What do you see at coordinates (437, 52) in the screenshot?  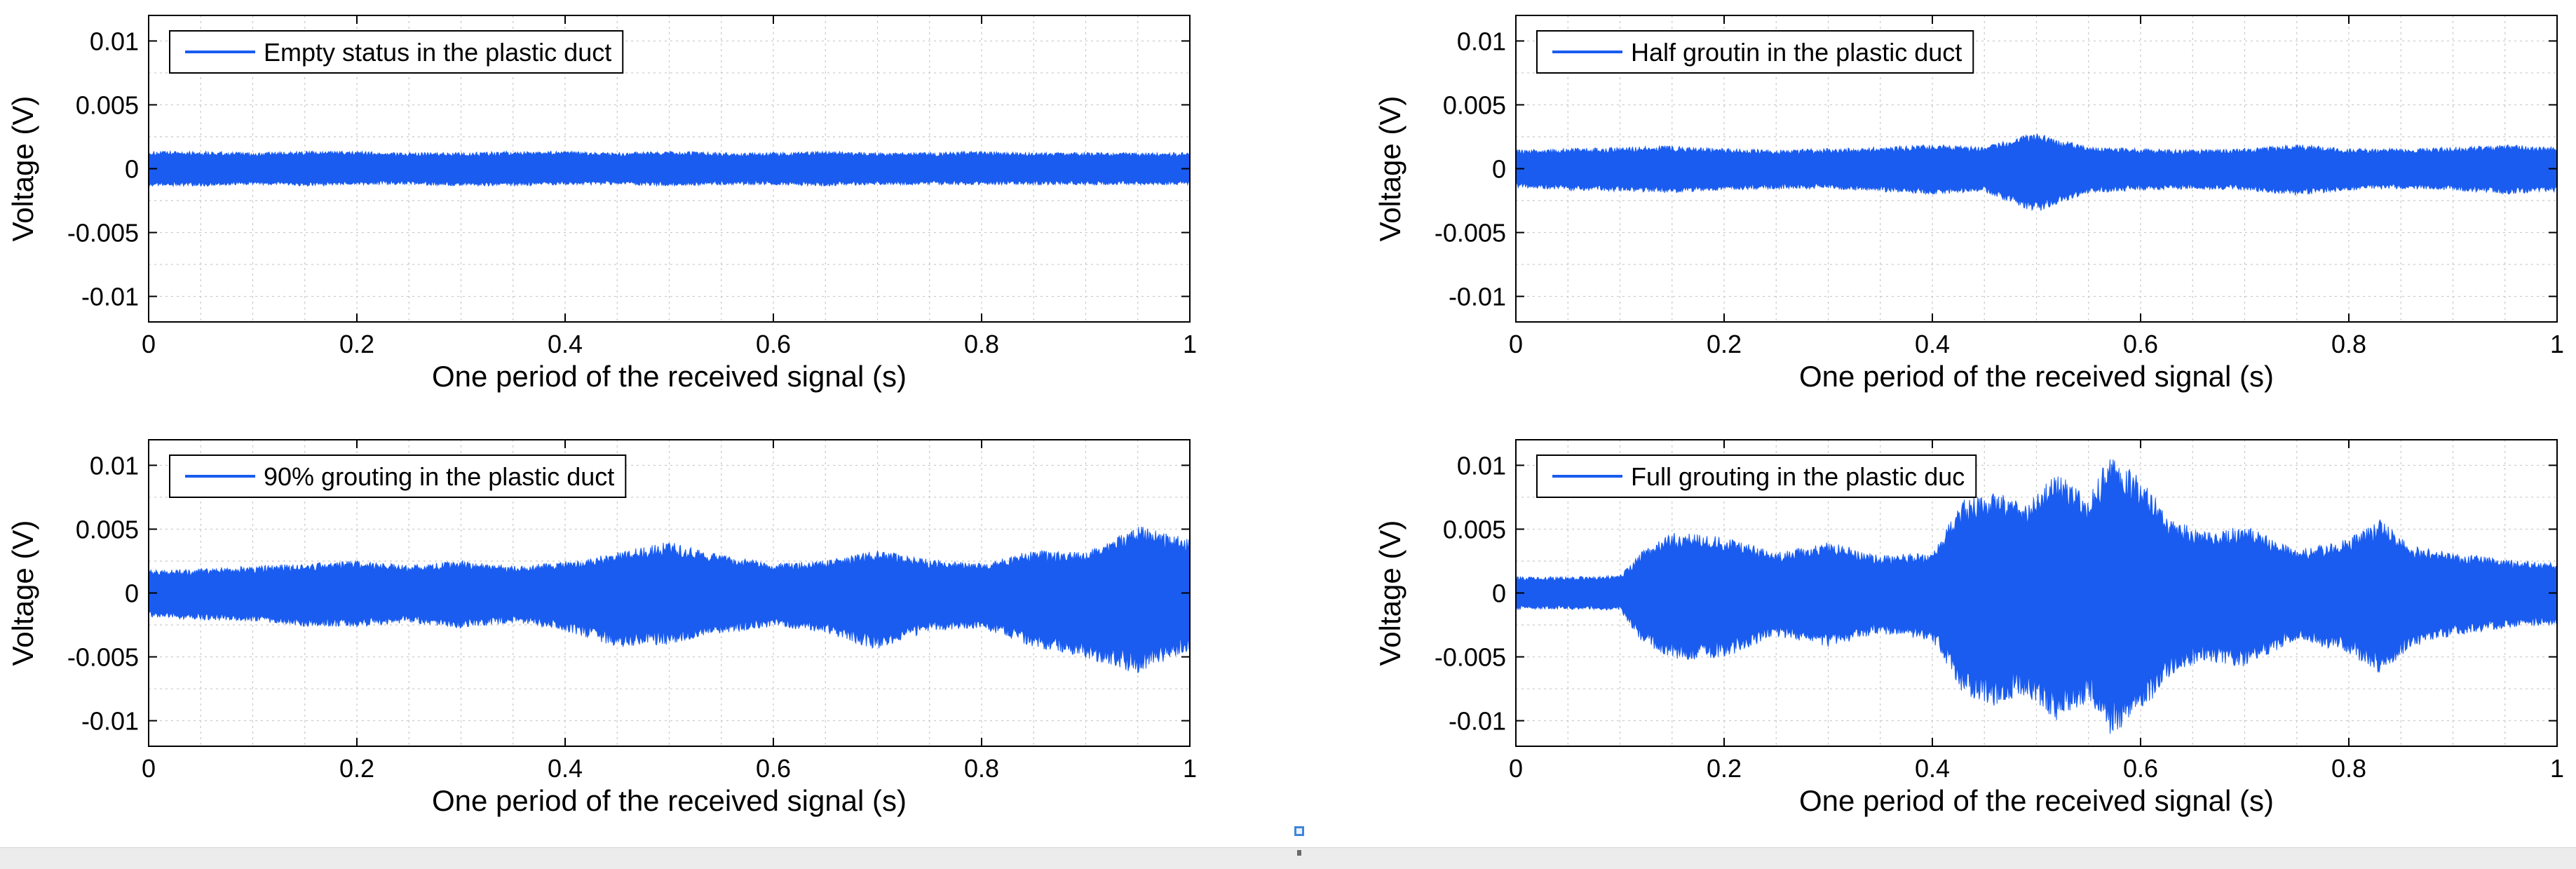 I see `legend-entry: Empty status in the plastic duct` at bounding box center [437, 52].